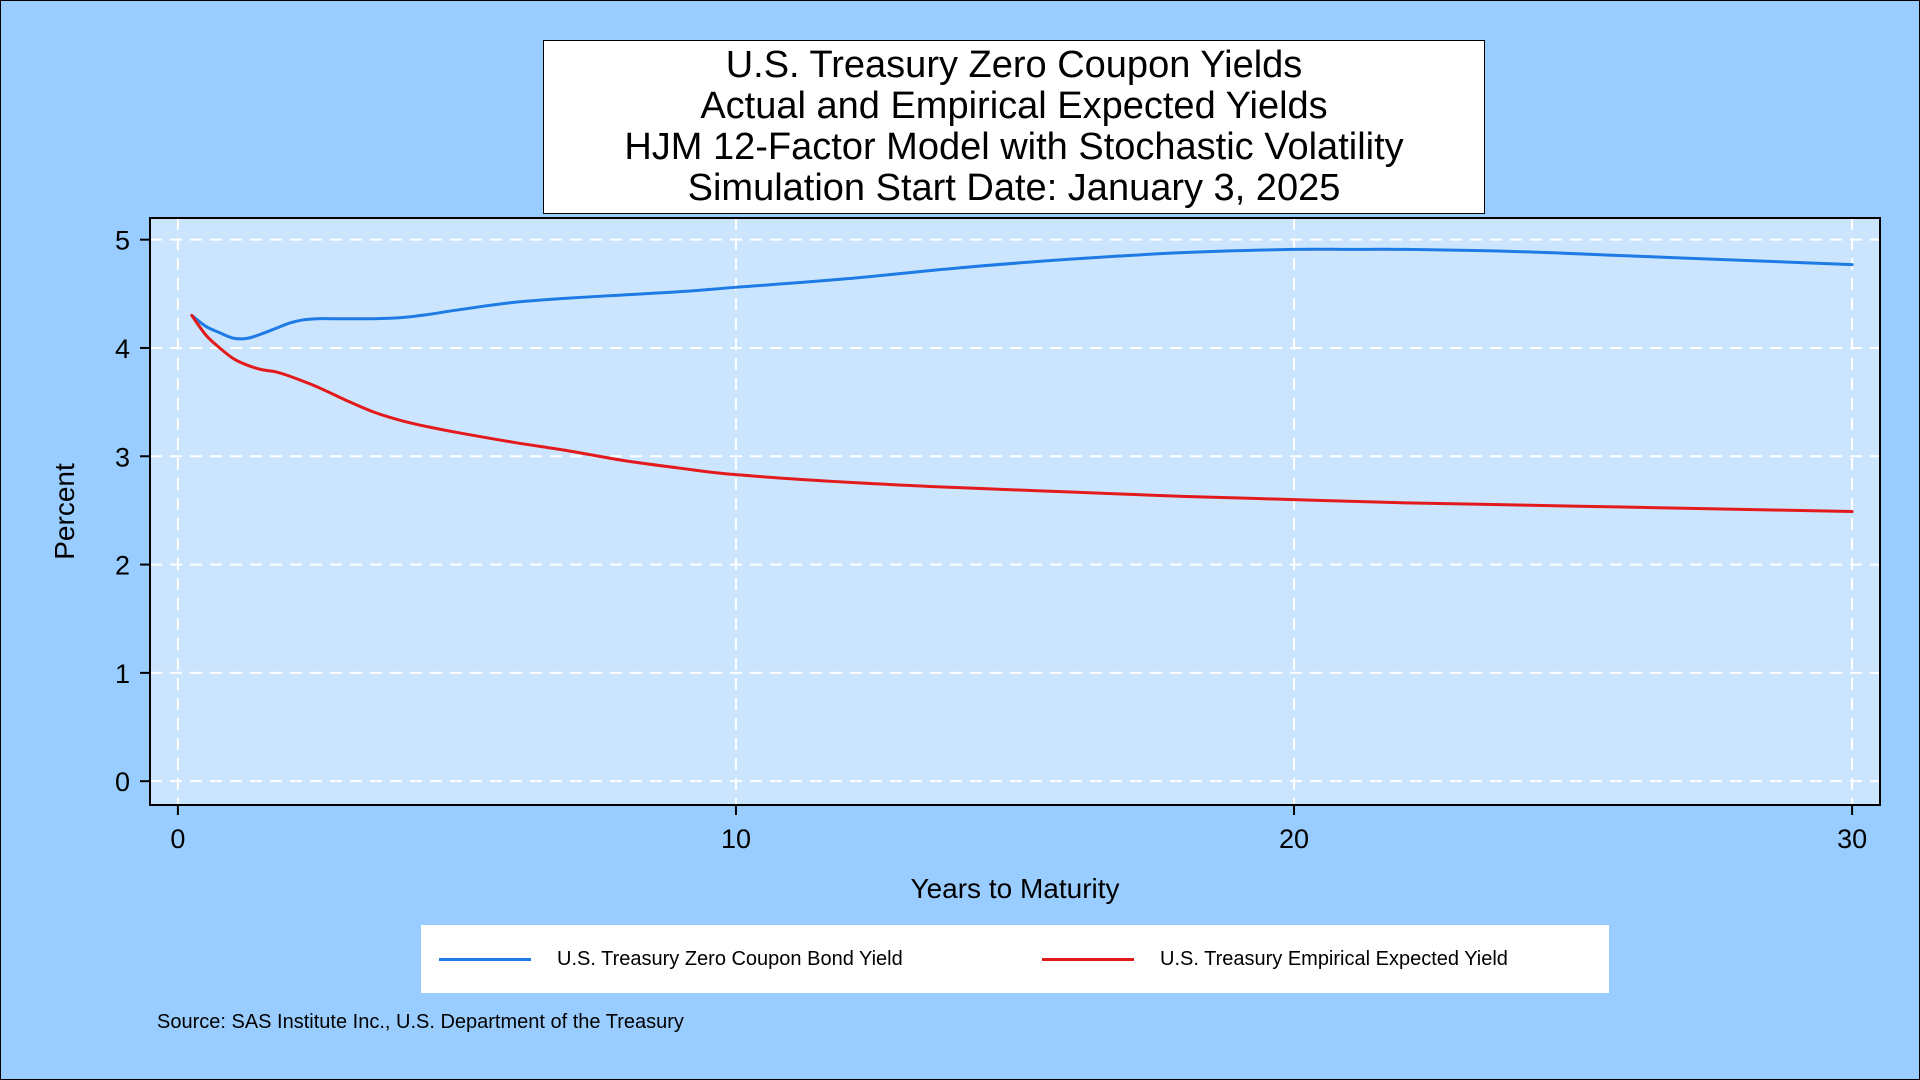  Describe the element at coordinates (122, 241) in the screenshot. I see `y-tick-label: 5` at that location.